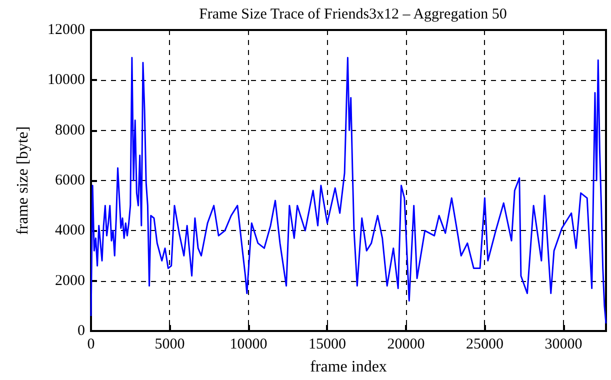 This screenshot has height=380, width=611. I want to click on x-tick-label: 5000, so click(169, 344).